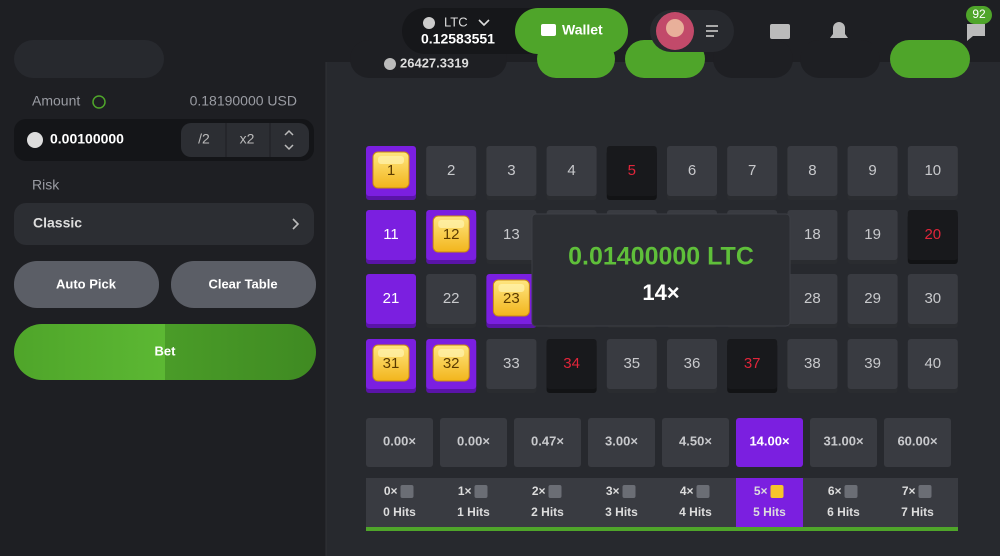 Image resolution: width=1000 pixels, height=556 pixels. Describe the element at coordinates (761, 491) in the screenshot. I see `hits-count: 5×` at that location.